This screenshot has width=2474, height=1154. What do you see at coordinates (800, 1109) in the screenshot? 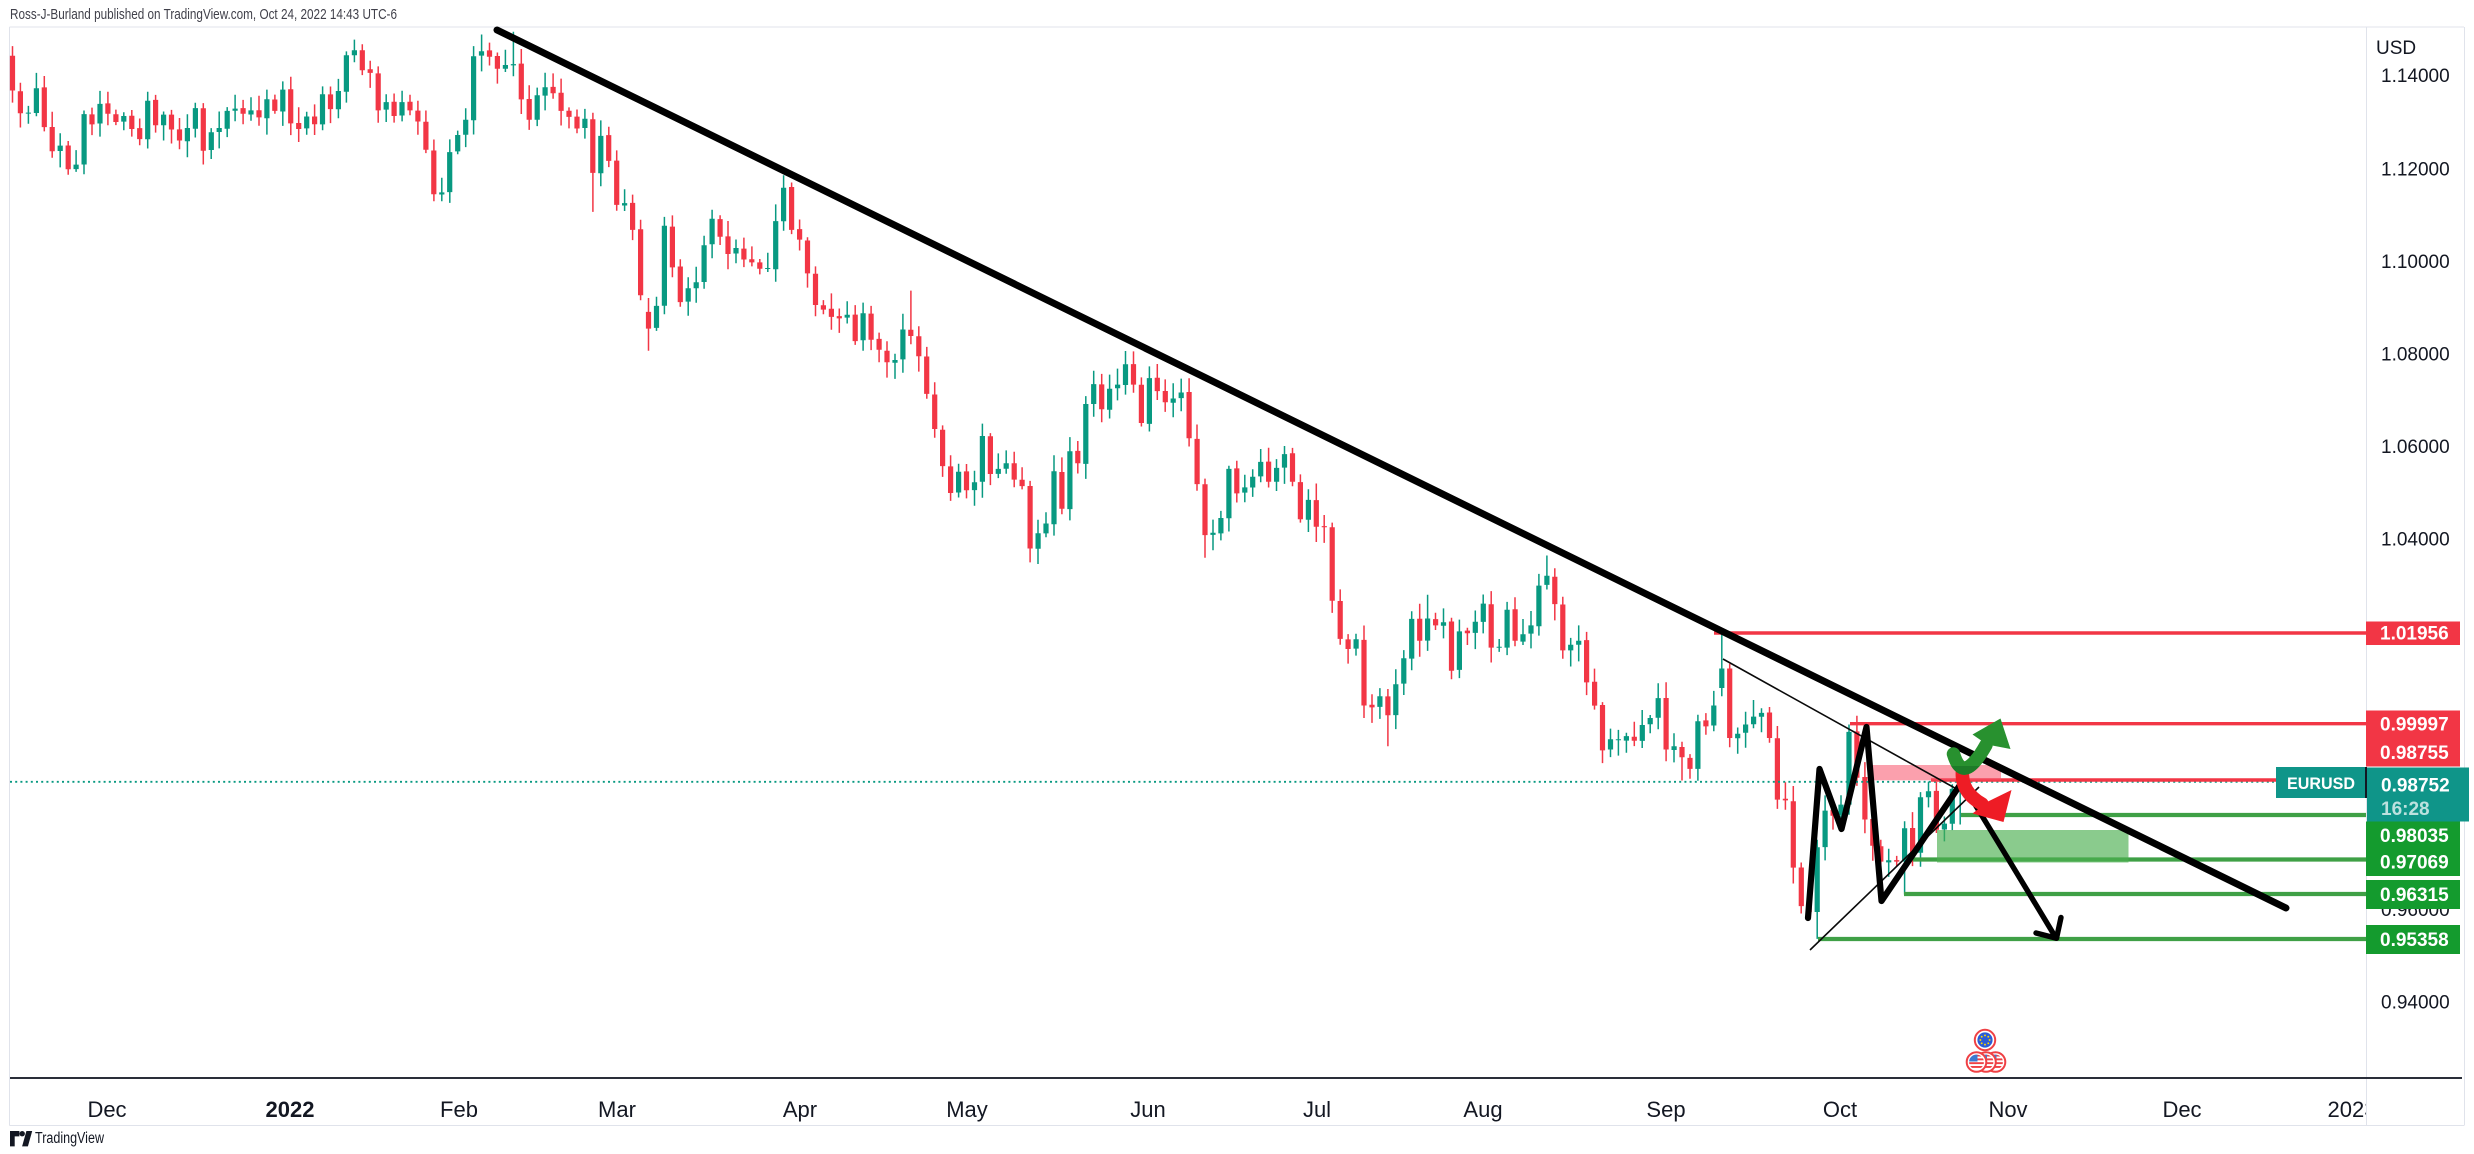
I see `svg-text: Apr` at bounding box center [800, 1109].